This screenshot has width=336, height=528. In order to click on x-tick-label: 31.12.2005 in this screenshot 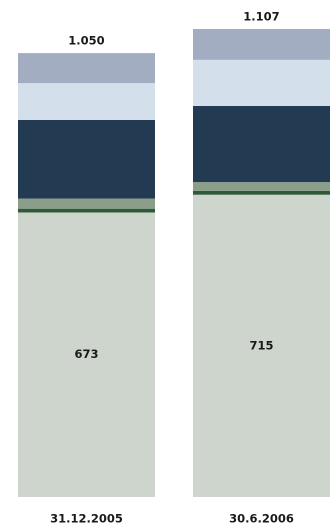, I will do `click(86, 519)`.